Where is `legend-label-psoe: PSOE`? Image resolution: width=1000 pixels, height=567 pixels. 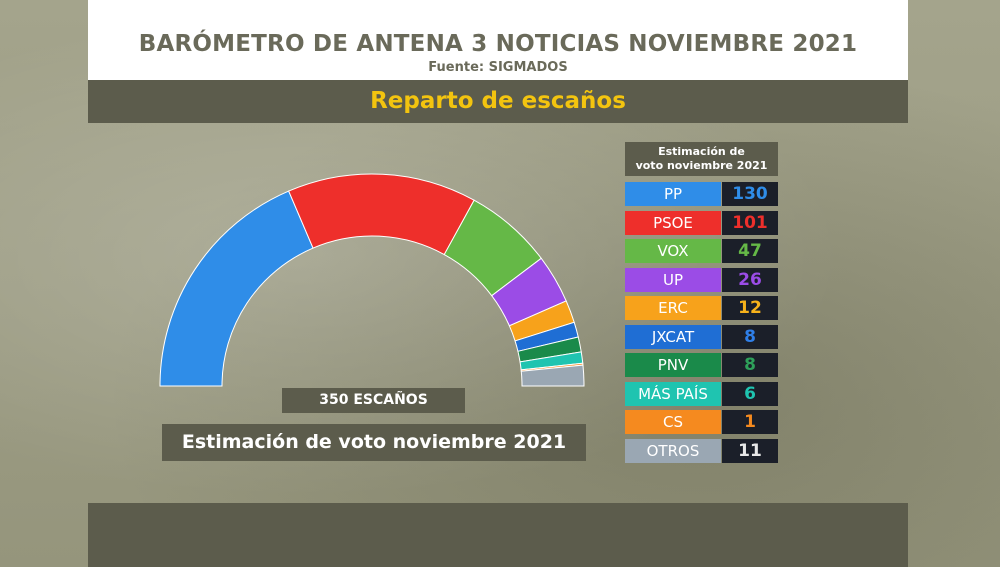
legend-label-psoe: PSOE is located at coordinates (673, 222).